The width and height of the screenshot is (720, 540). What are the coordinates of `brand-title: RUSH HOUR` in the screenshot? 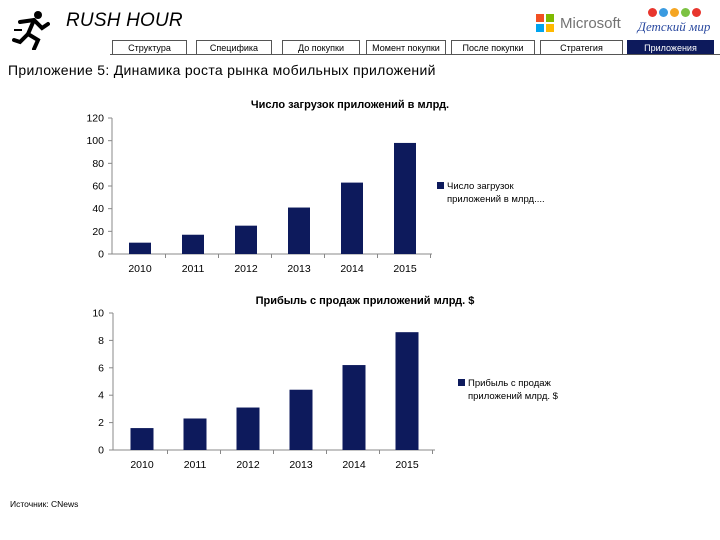 It's located at (124, 20).